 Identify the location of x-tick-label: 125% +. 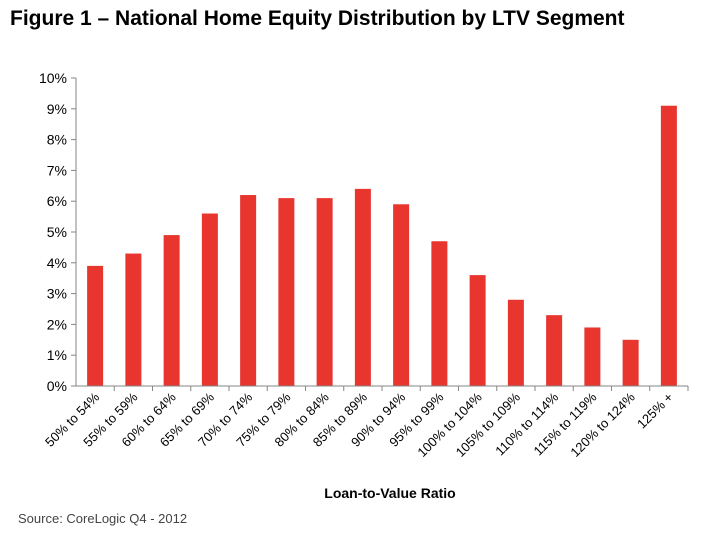
(655, 411).